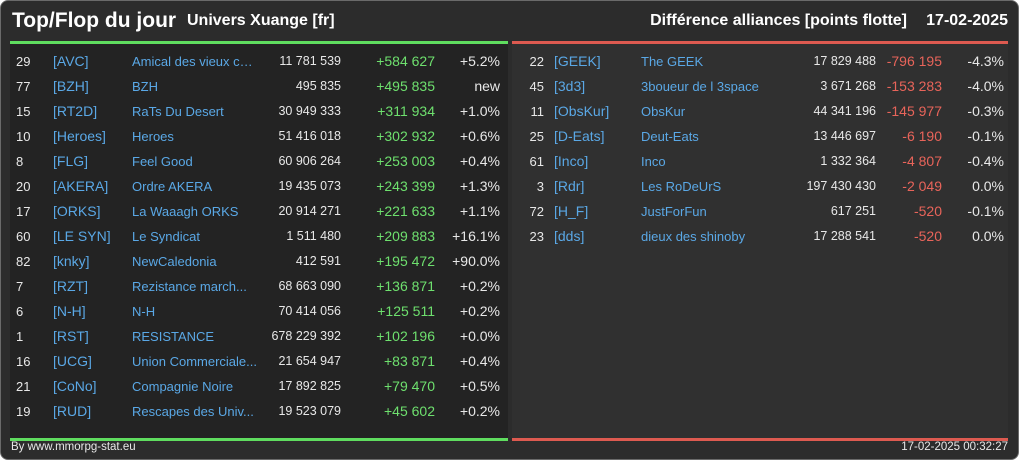 This screenshot has height=460, width=1019. Describe the element at coordinates (259, 311) in the screenshot. I see `top-alliance-row: 6 [N-H] N-H 70 414 056 +125 511 +0.2%` at that location.